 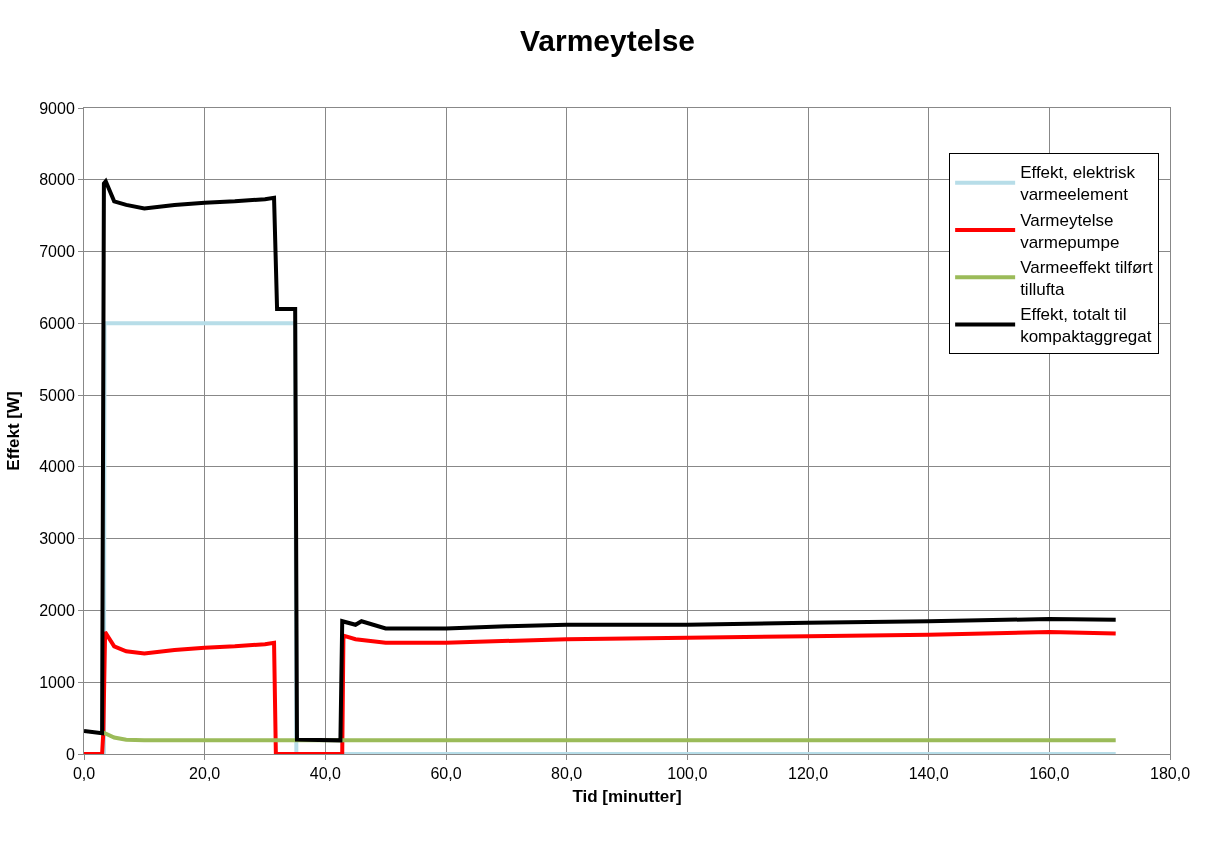 What do you see at coordinates (57, 395) in the screenshot?
I see `y-tick-label: 5000` at bounding box center [57, 395].